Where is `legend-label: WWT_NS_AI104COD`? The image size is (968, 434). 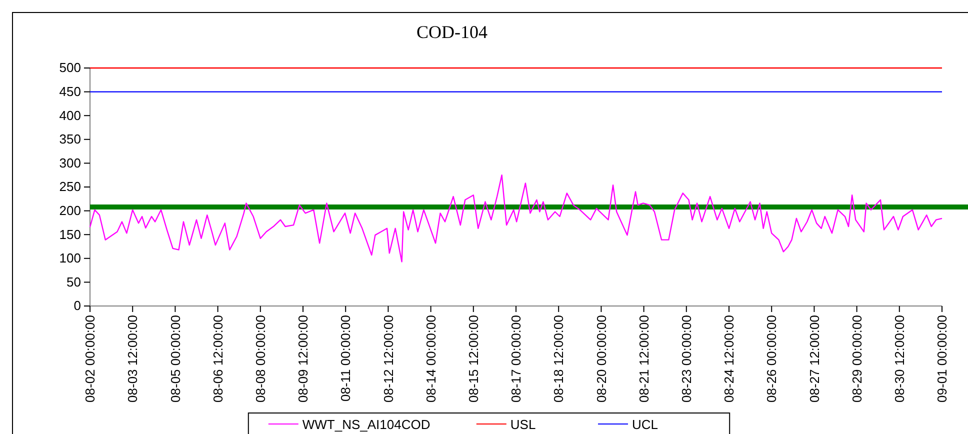 legend-label: WWT_NS_AI104COD is located at coordinates (366, 424).